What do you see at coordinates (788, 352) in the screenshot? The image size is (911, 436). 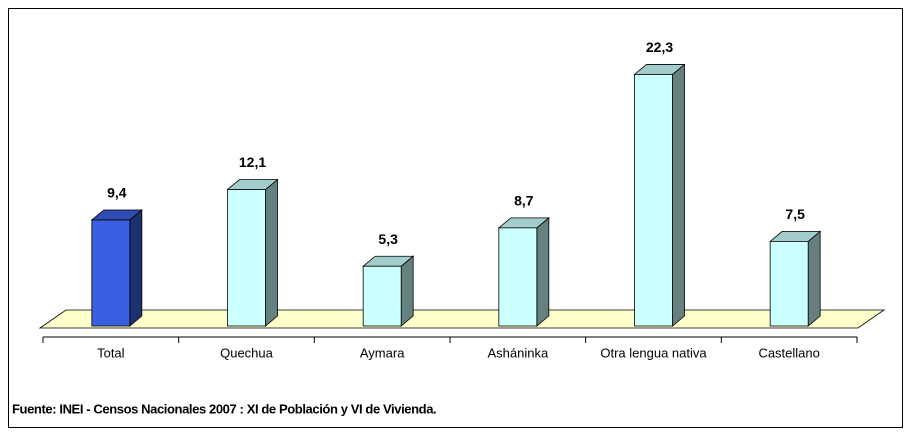 I see `x-tick-label: Castellano` at bounding box center [788, 352].